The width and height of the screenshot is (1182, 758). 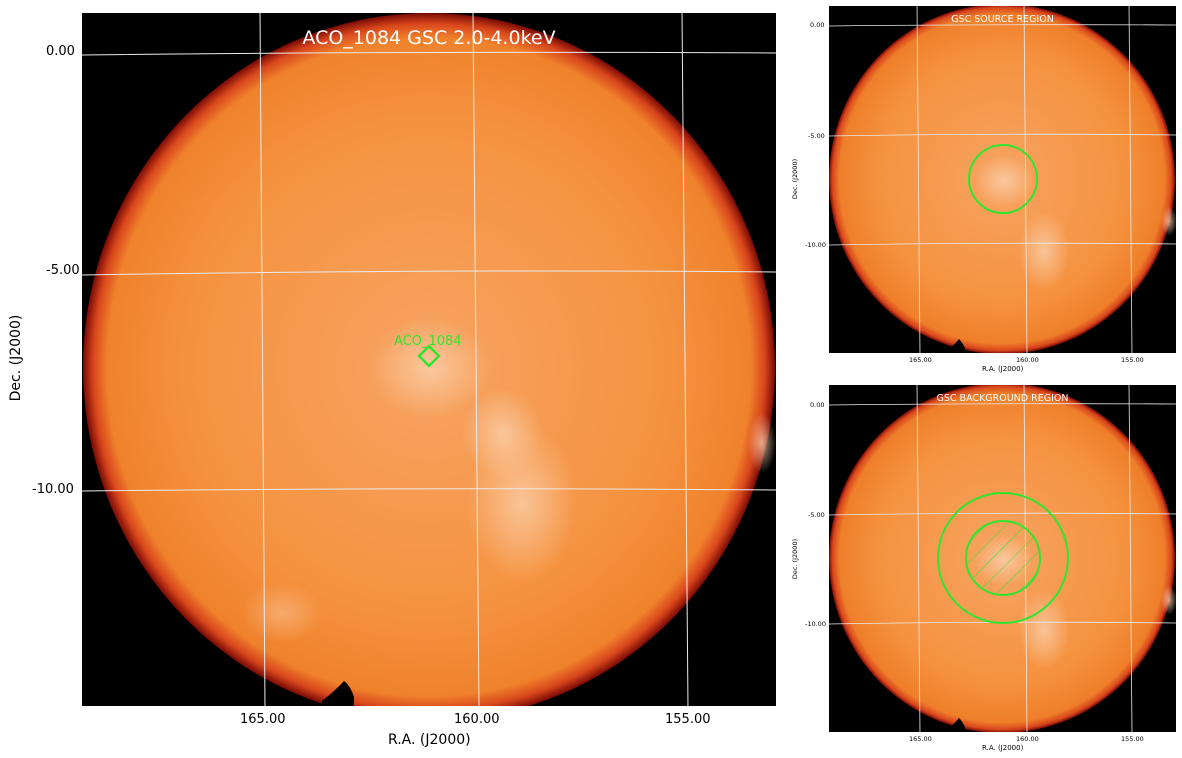 I want to click on source-region-circle, so click(x=1003, y=179).